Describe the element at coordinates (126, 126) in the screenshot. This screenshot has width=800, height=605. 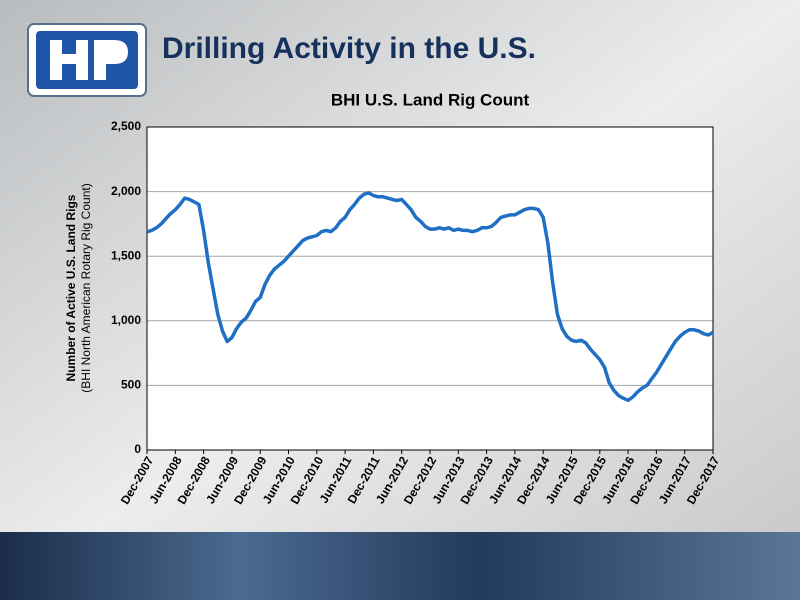
I see `y-tick-label: 2,500` at that location.